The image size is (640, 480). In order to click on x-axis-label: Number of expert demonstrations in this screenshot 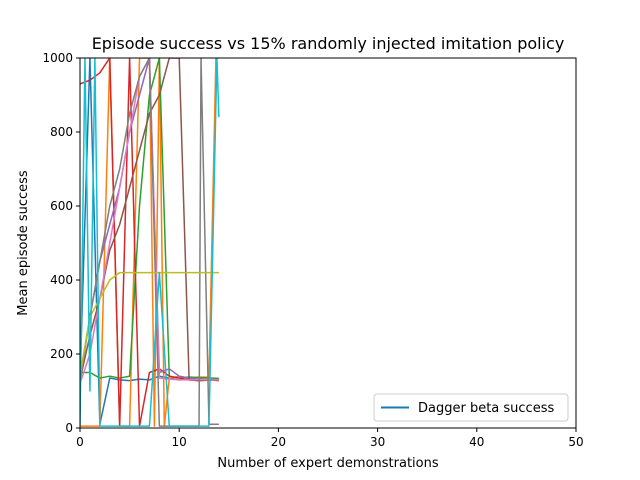, I will do `click(327, 463)`.